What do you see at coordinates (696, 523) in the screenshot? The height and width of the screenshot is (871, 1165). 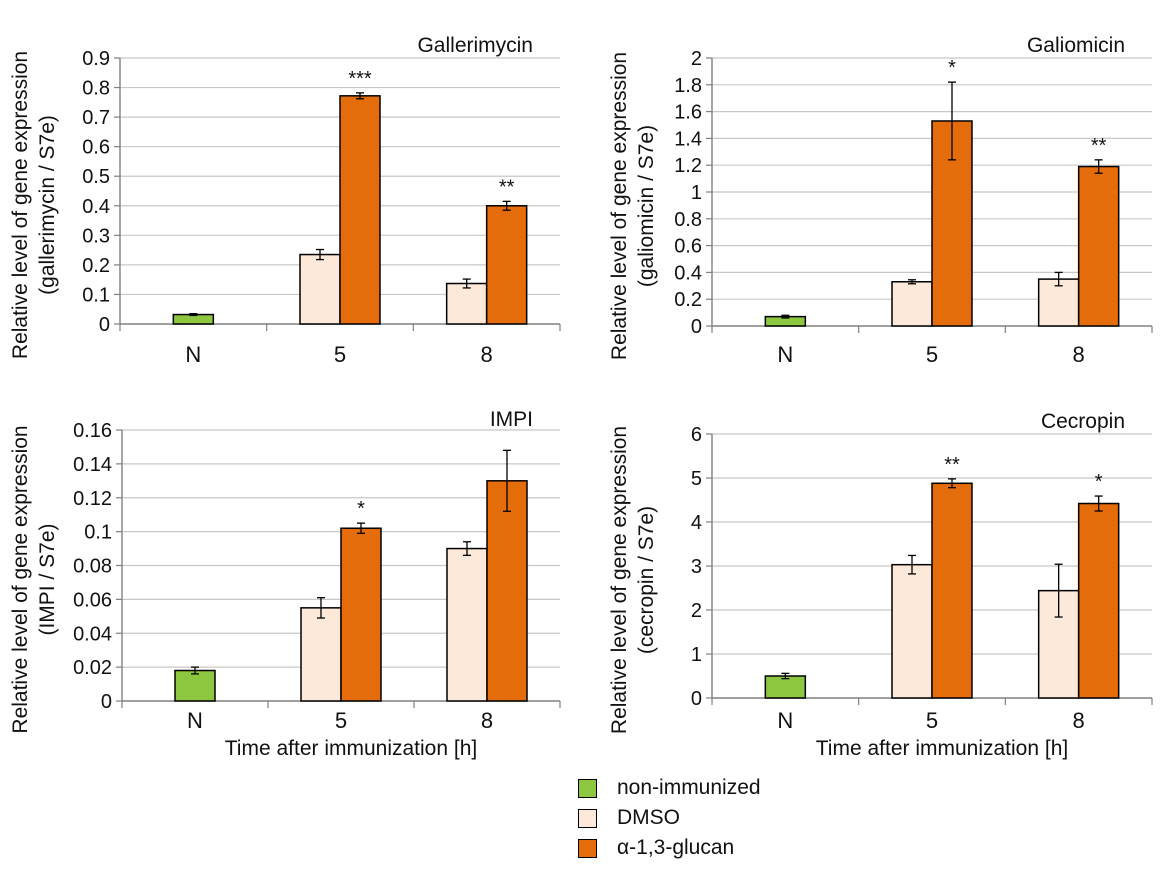 I see `y-tick-label: 4` at bounding box center [696, 523].